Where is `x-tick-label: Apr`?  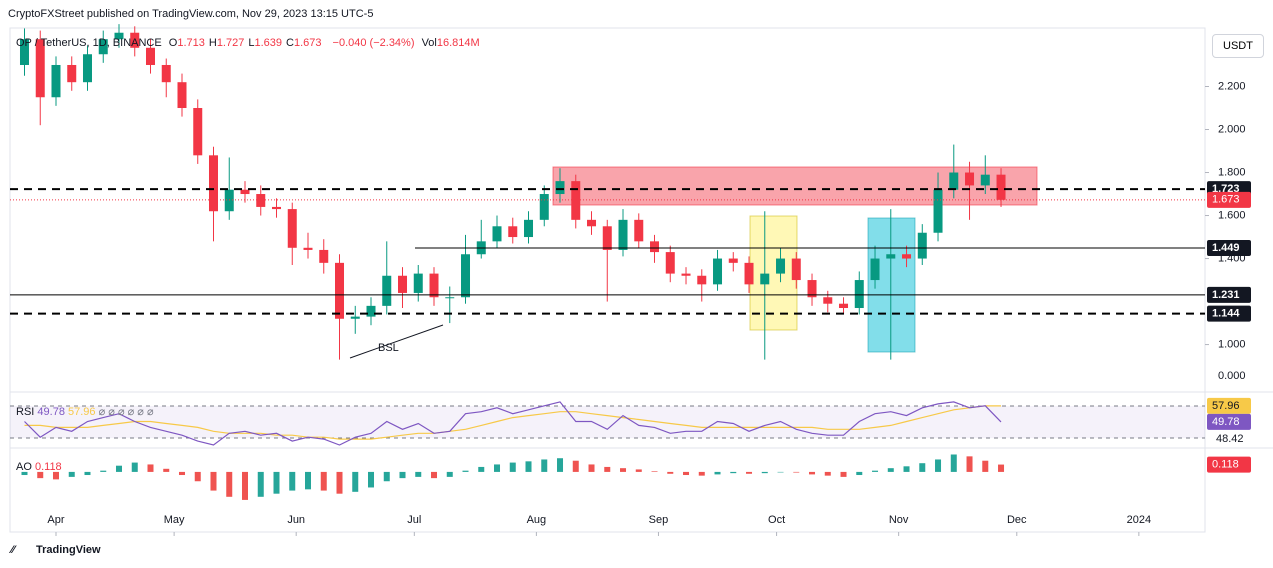 x-tick-label: Apr is located at coordinates (55, 520).